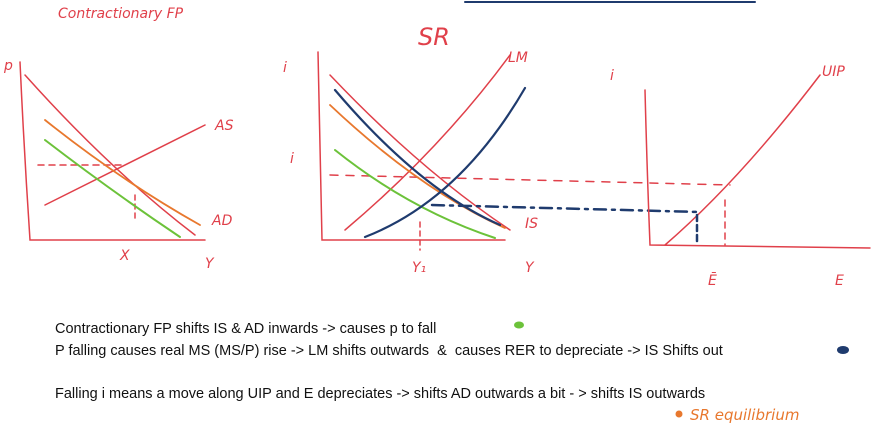 Image resolution: width=877 pixels, height=433 pixels. What do you see at coordinates (419, 268) in the screenshot?
I see `axis-label: Y₁` at bounding box center [419, 268].